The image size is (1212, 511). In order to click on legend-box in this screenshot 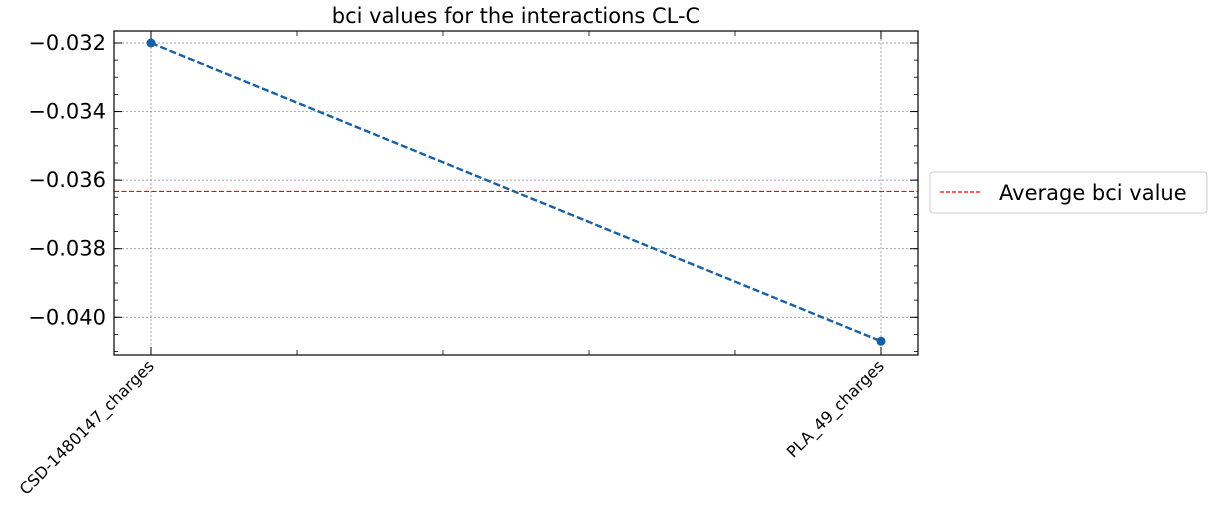, I will do `click(1068, 192)`.